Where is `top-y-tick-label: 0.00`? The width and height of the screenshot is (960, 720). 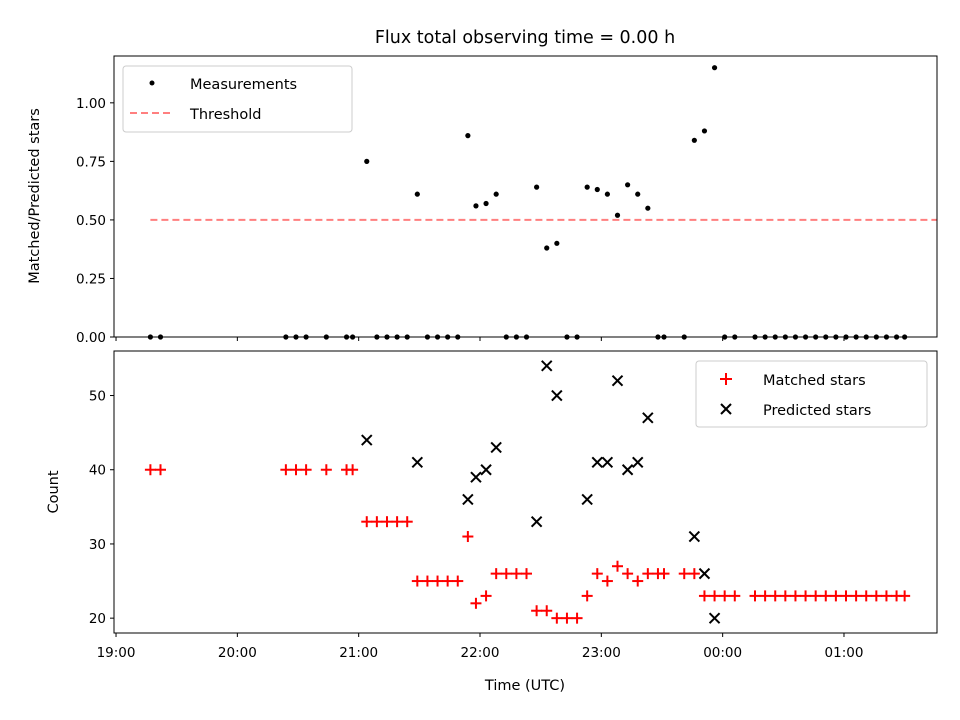 top-y-tick-label: 0.00 is located at coordinates (91, 338).